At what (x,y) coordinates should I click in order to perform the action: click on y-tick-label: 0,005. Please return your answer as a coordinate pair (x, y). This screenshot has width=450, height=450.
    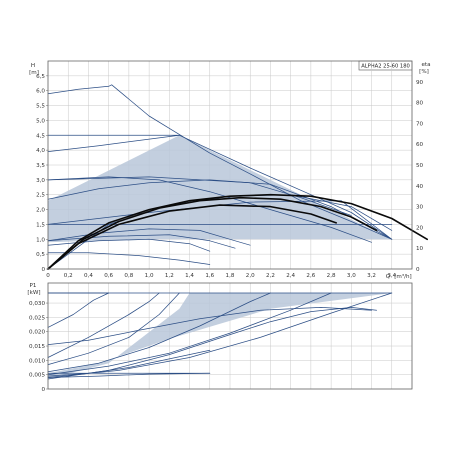
    Looking at the image, I should click on (37, 376).